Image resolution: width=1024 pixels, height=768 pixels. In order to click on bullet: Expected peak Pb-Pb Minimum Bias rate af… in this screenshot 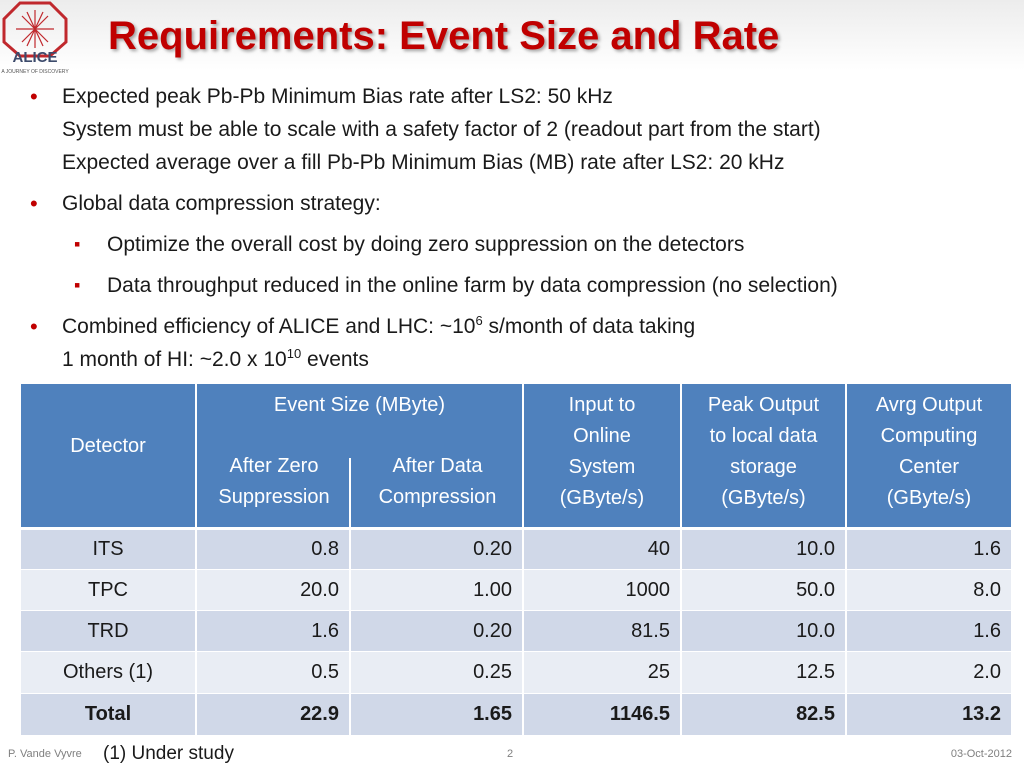, I will do `click(512, 129)`.